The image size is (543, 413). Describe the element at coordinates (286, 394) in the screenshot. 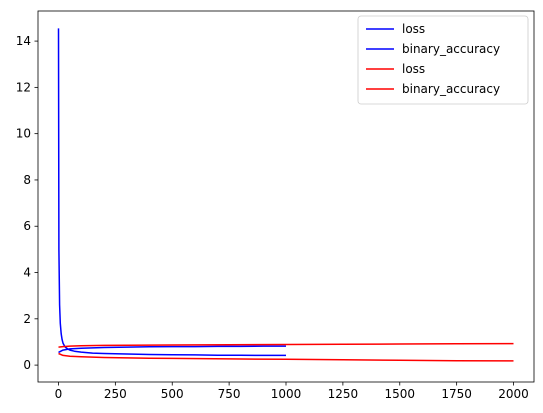

I see `x-tick-label: 1000` at that location.